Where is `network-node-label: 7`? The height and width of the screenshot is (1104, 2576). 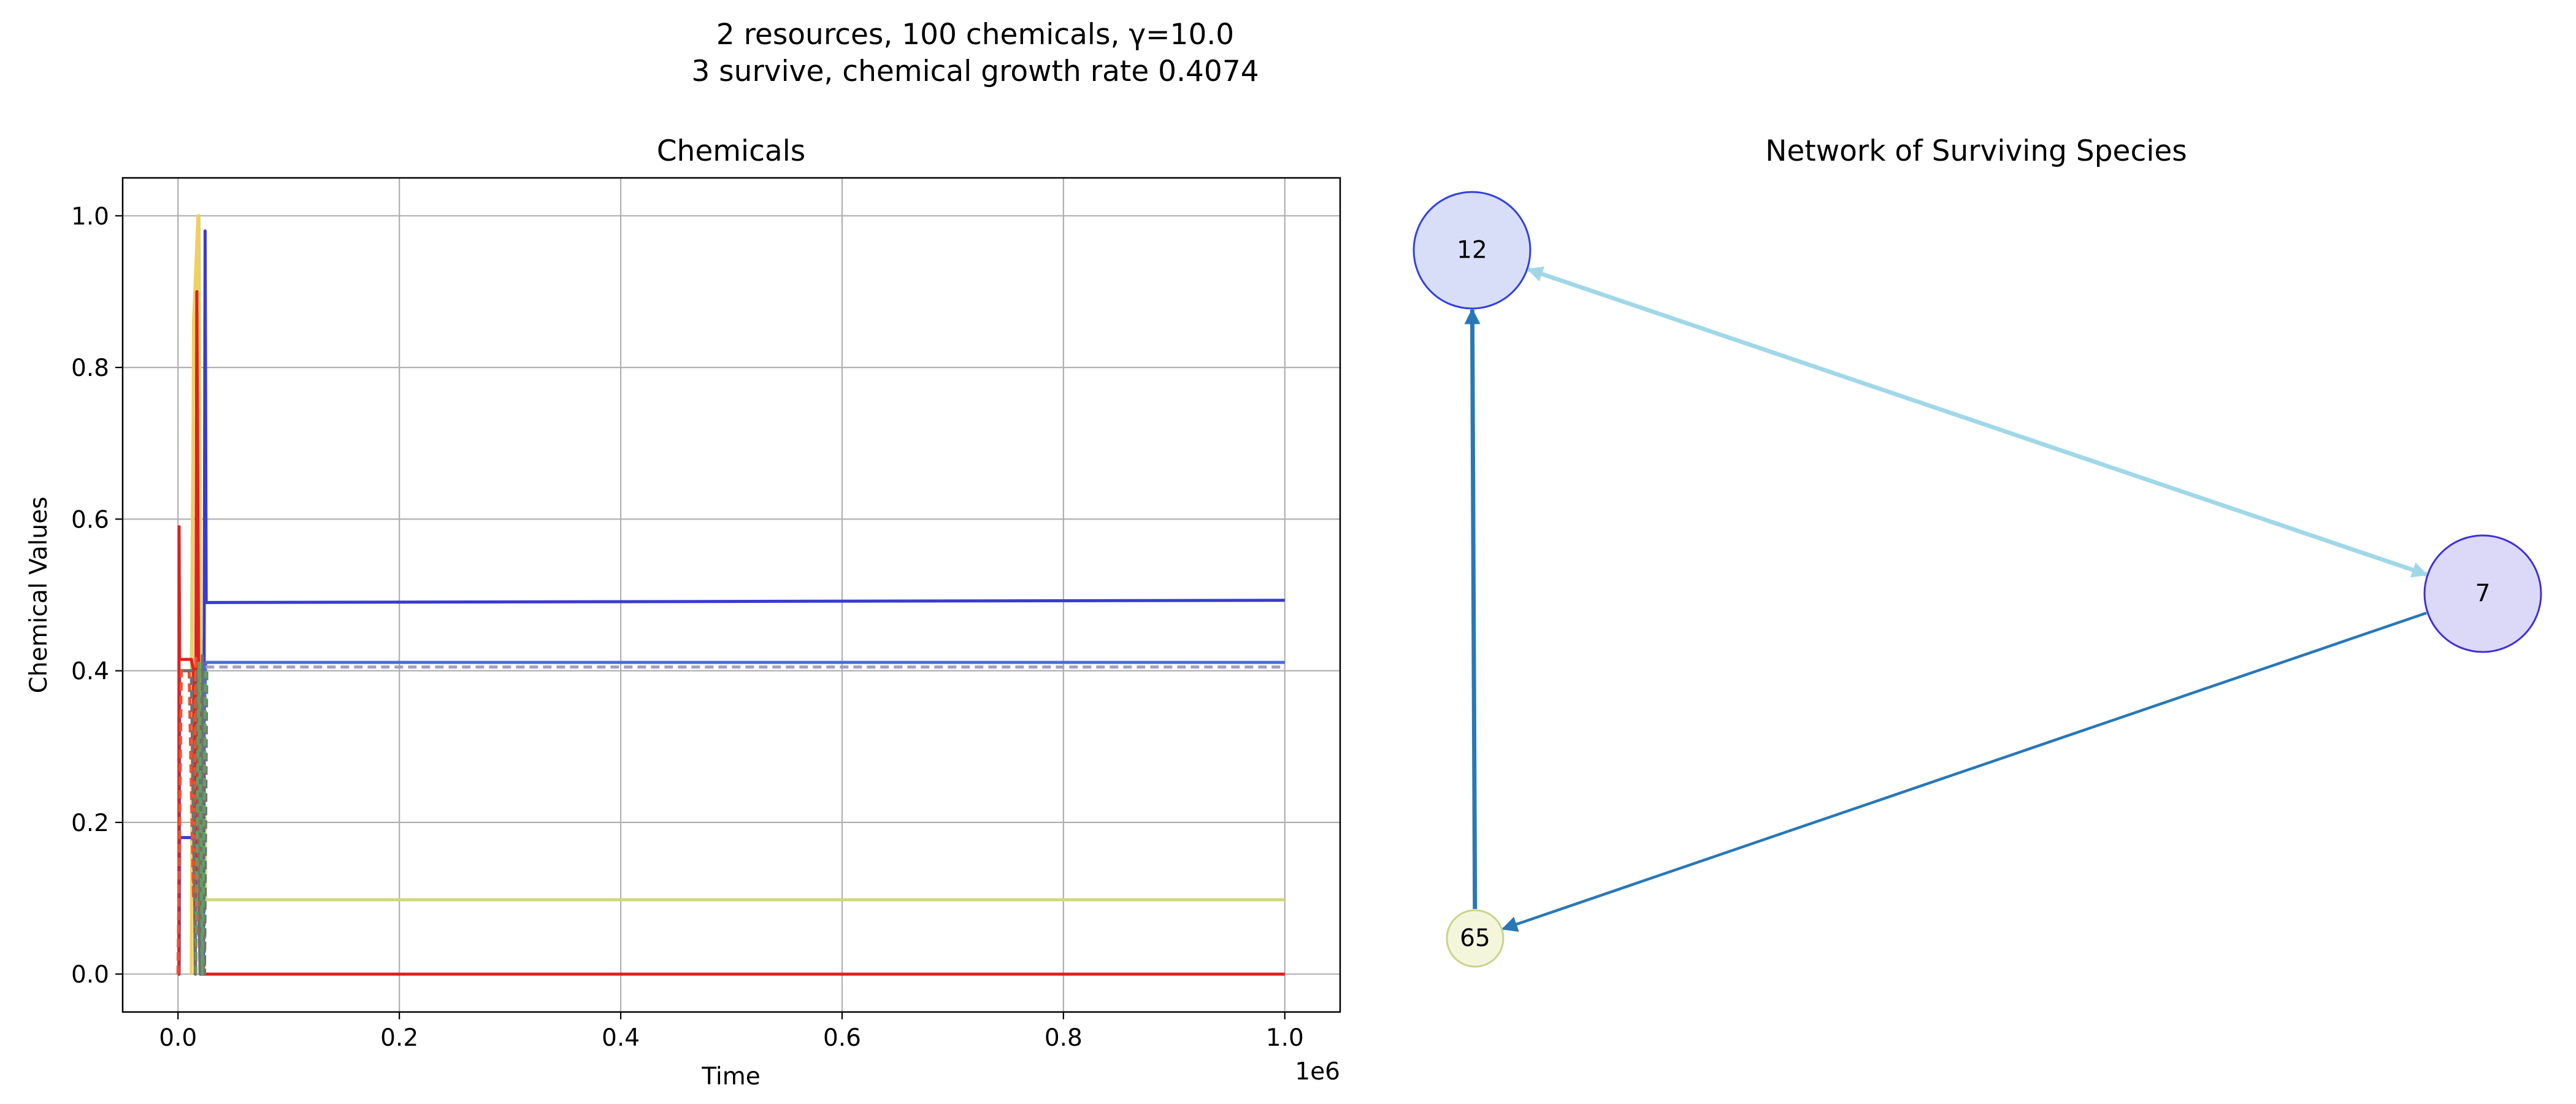 network-node-label: 7 is located at coordinates (2483, 594).